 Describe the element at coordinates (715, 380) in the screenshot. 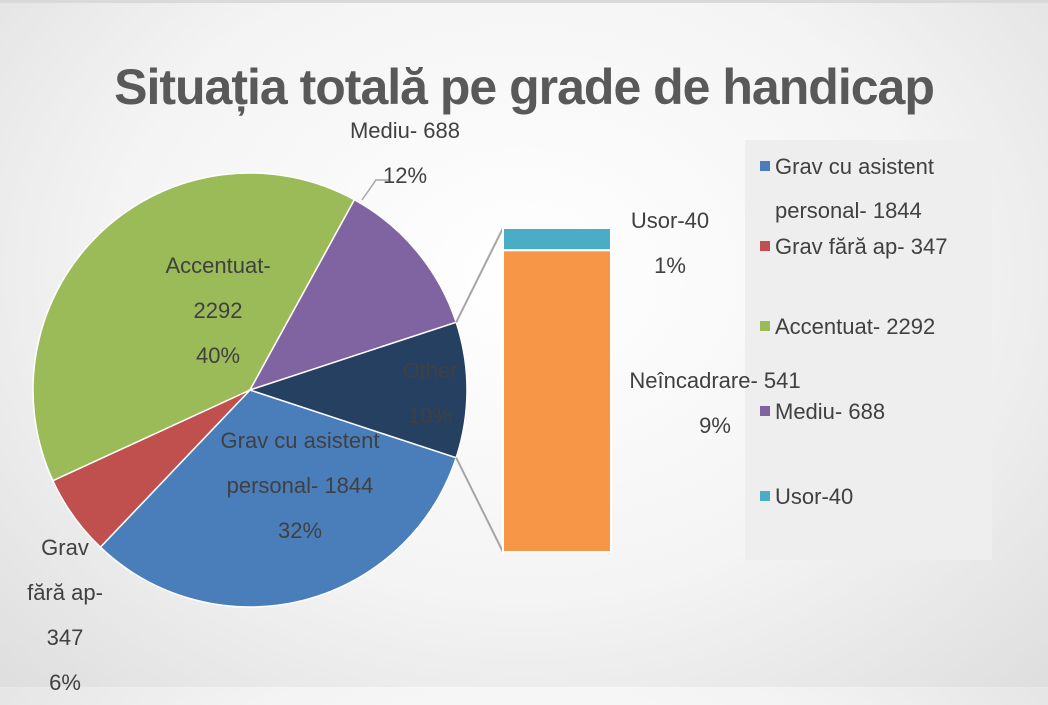

I see `data-label-name: Neîncadrare- 541` at that location.